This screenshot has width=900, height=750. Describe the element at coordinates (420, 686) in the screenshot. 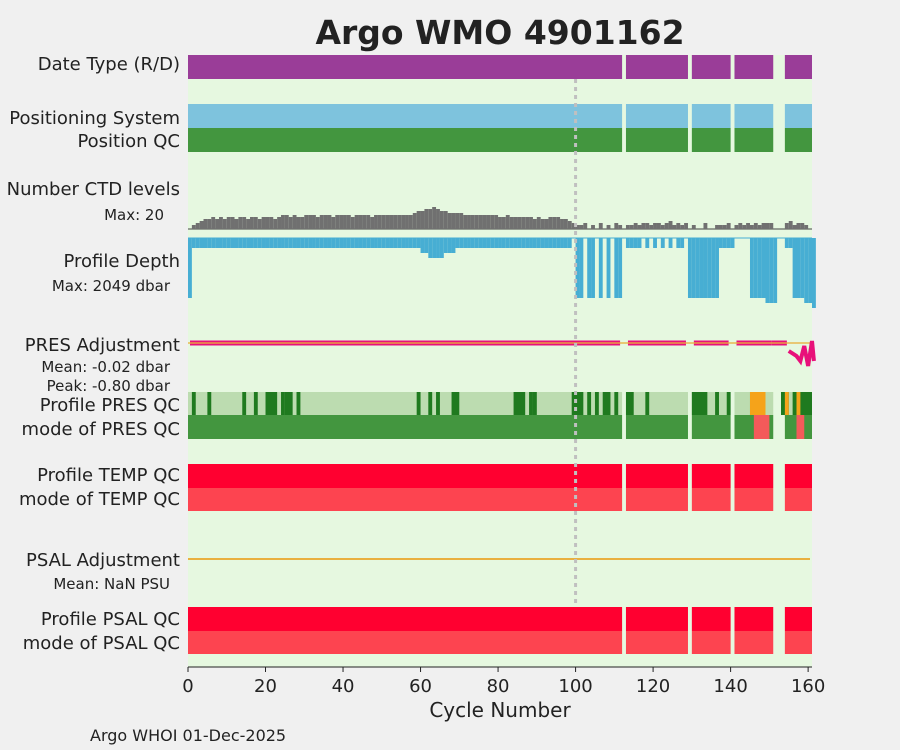

I see `x-tick-label: 60` at that location.